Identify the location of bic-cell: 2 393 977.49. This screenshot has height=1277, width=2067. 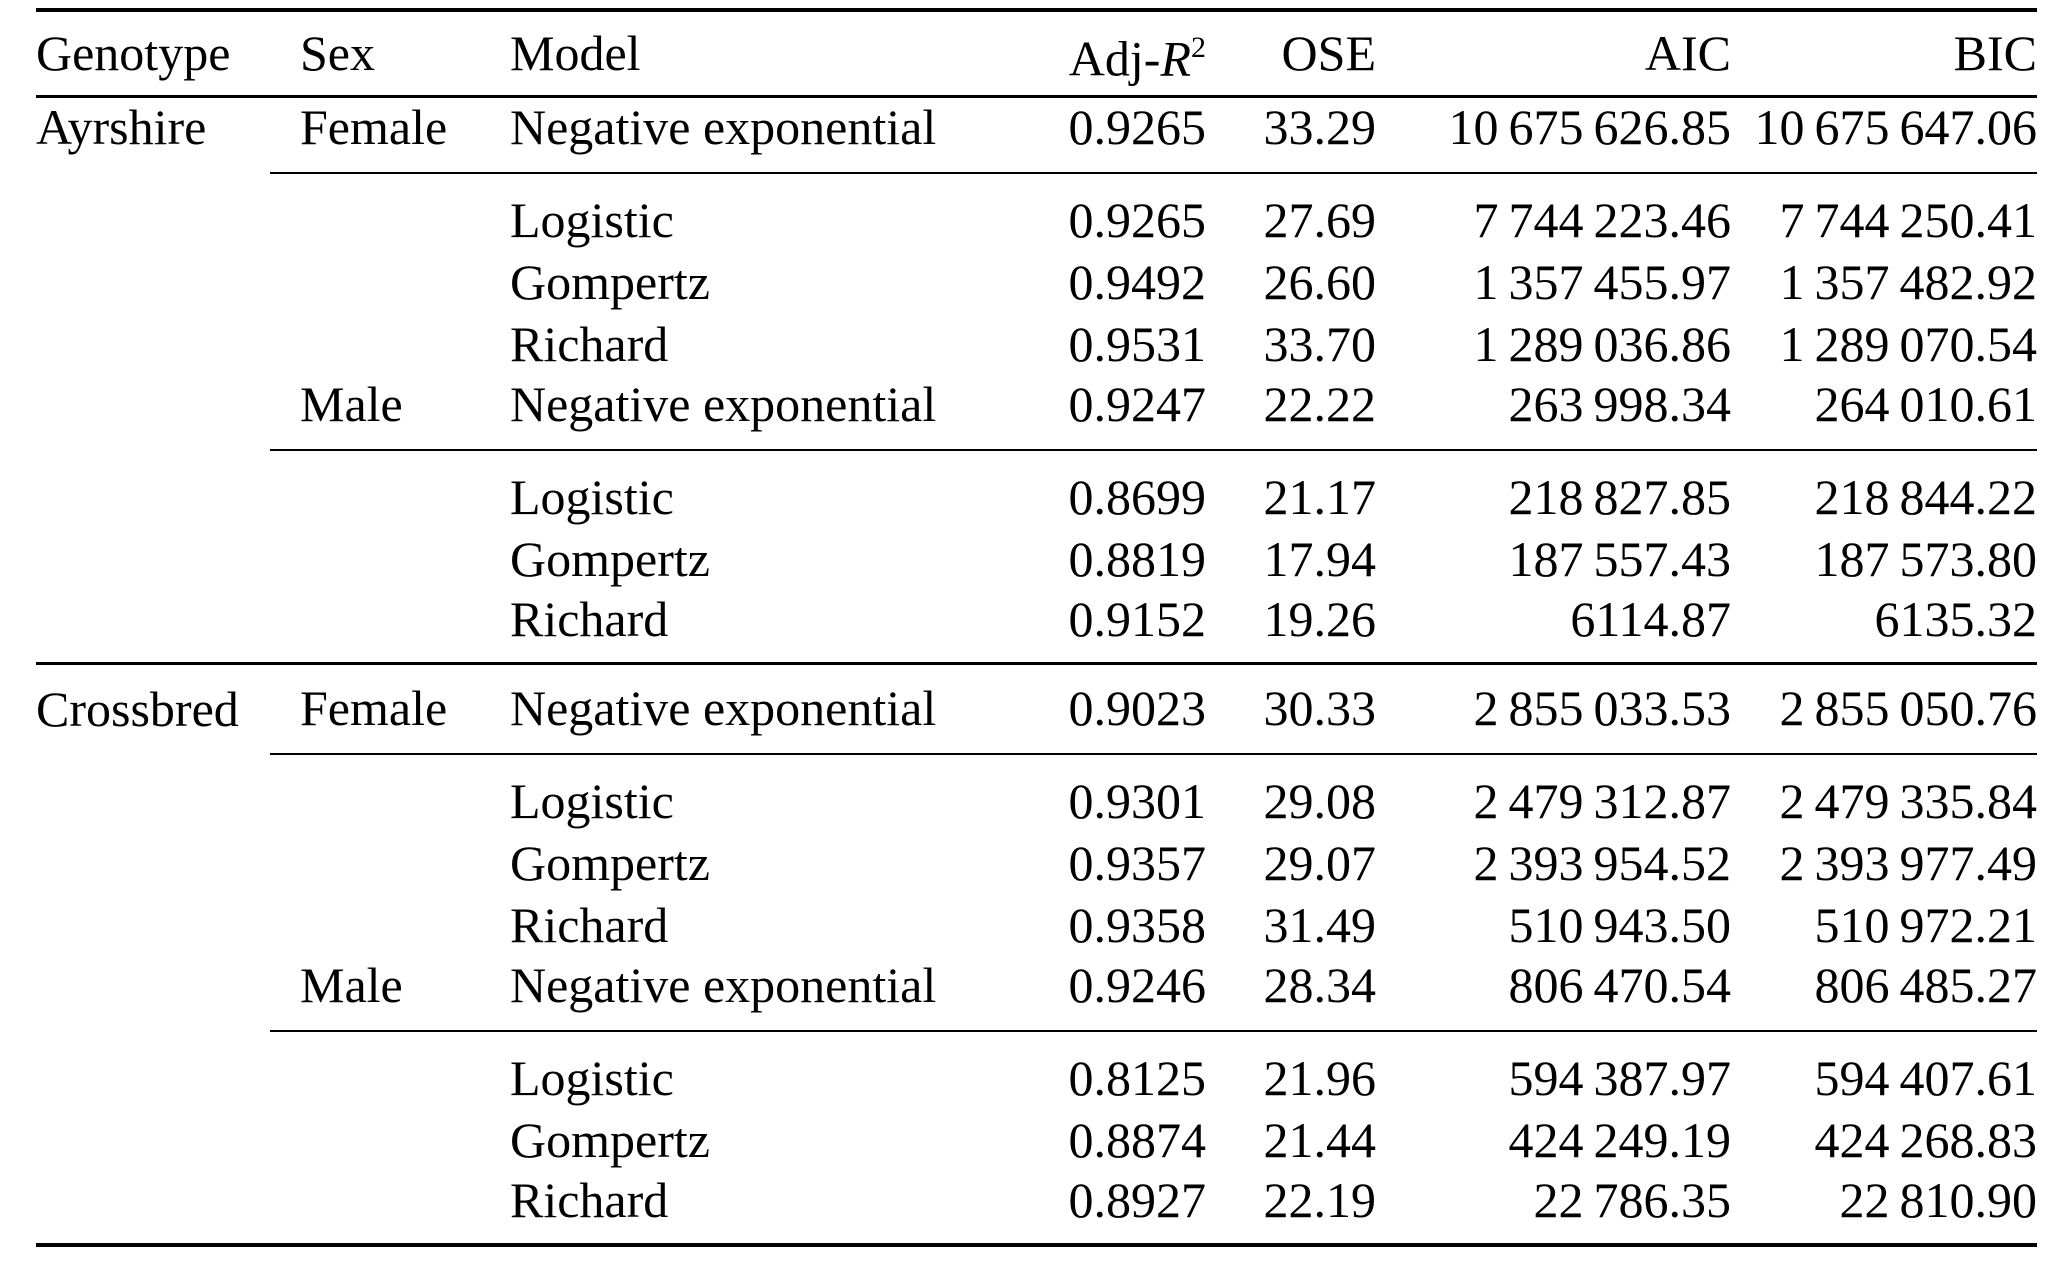
(1908, 863).